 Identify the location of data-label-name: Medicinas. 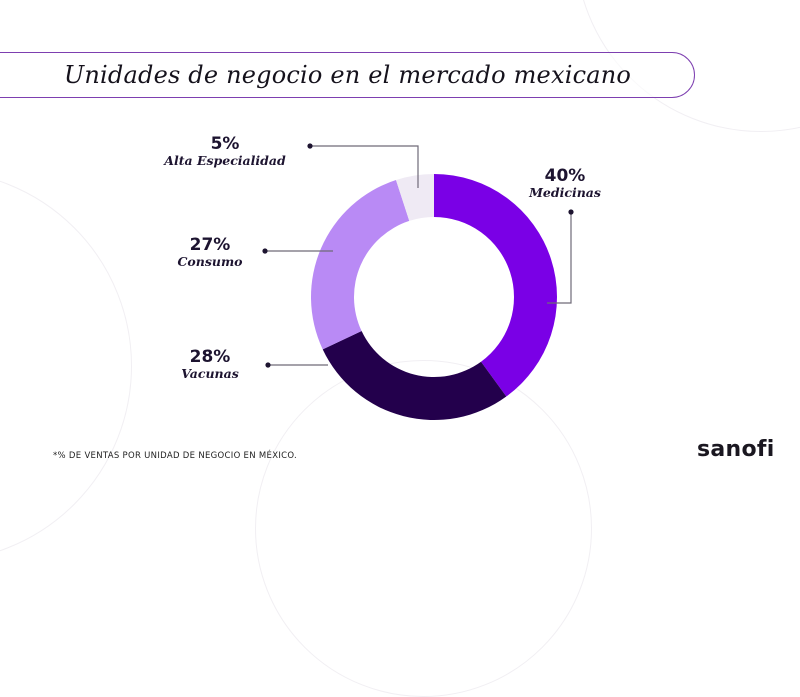
(565, 192).